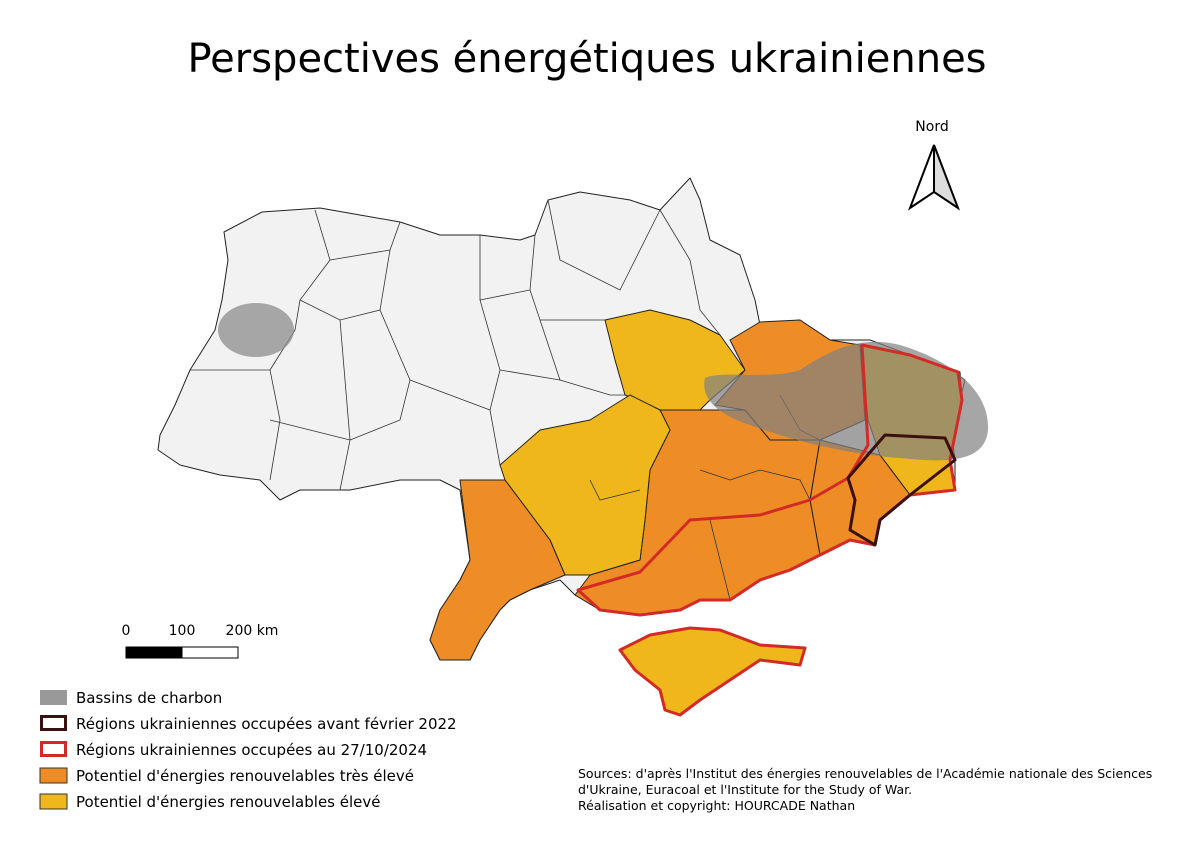 Image resolution: width=1200 pixels, height=848 pixels. I want to click on map-title: Perspectives énergétiques ukrainiennes, so click(586, 59).